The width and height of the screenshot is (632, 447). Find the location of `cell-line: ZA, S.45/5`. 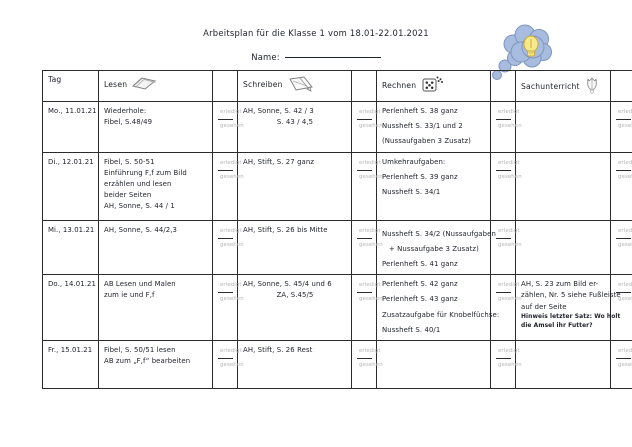

cell-line: ZA, S.45/5 is located at coordinates (295, 295).